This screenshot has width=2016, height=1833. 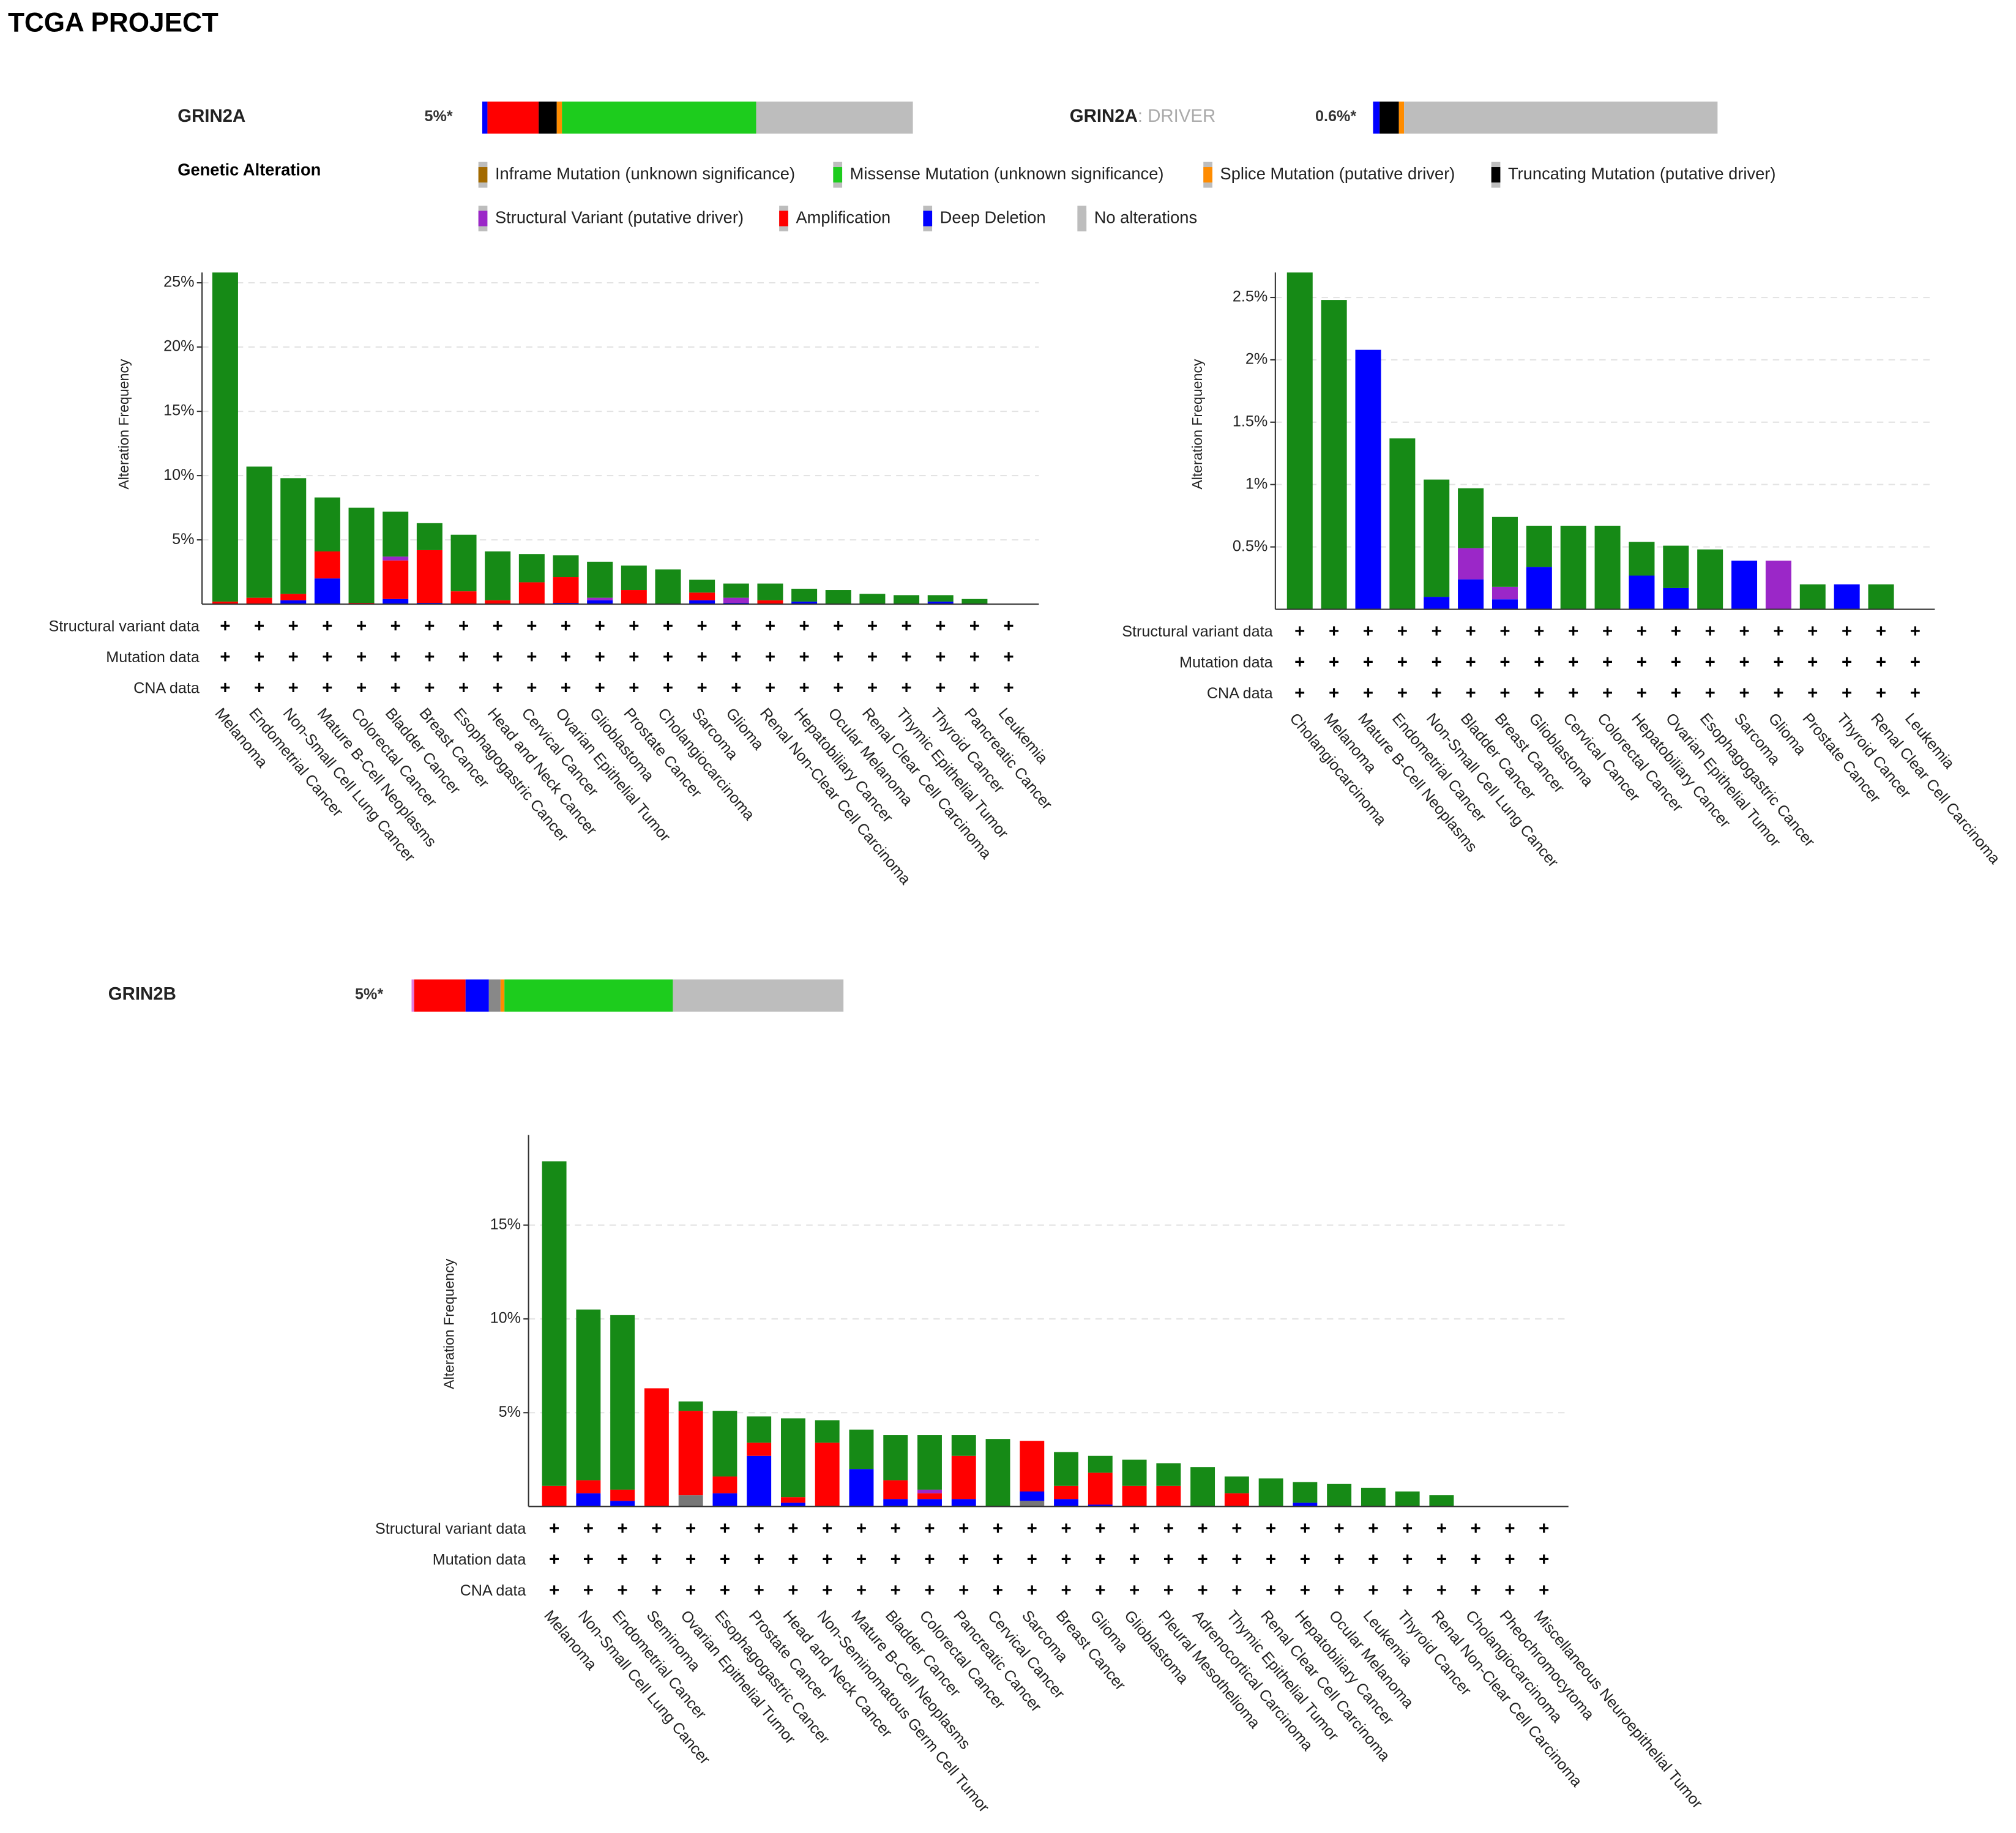 What do you see at coordinates (1250, 296) in the screenshot?
I see `y-tick-label: 2.5%` at bounding box center [1250, 296].